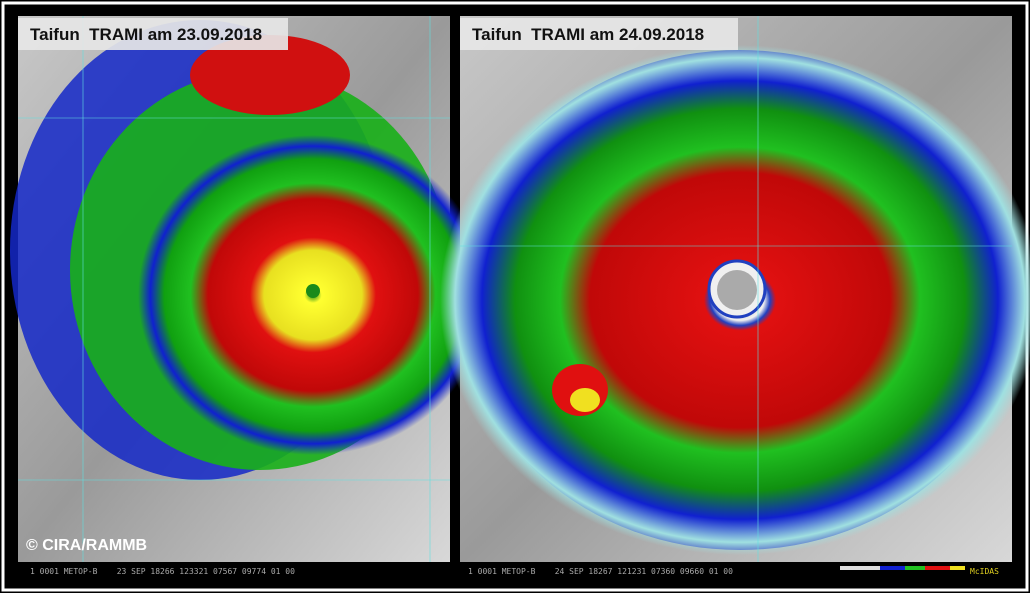  What do you see at coordinates (984, 571) in the screenshot?
I see `logo: McIDAS` at bounding box center [984, 571].